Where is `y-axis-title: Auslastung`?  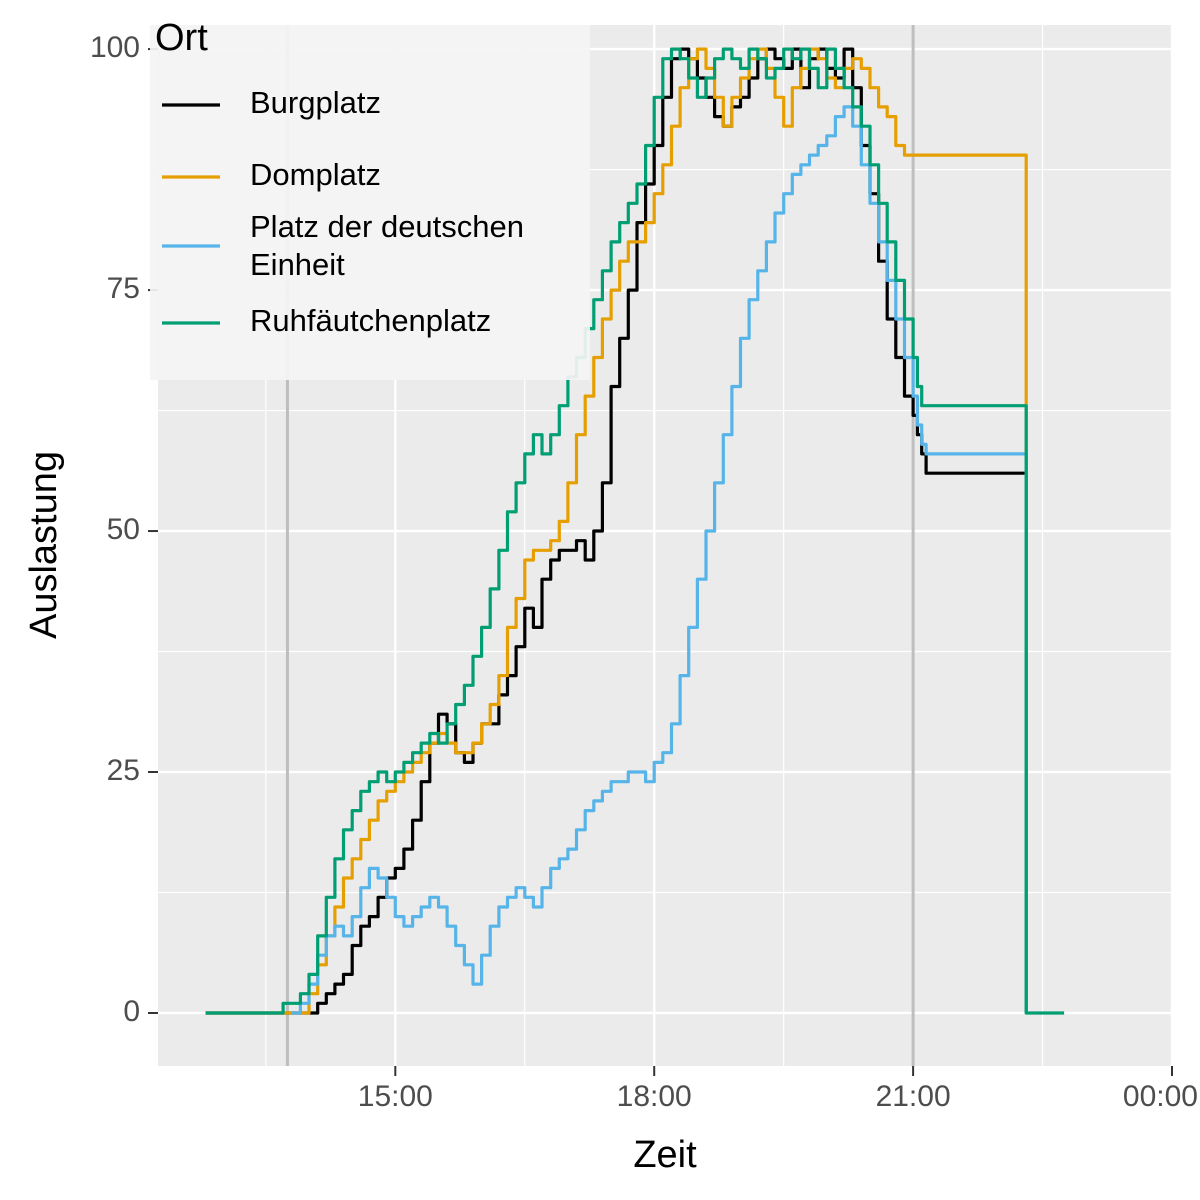
y-axis-title: Auslastung is located at coordinates (44, 545).